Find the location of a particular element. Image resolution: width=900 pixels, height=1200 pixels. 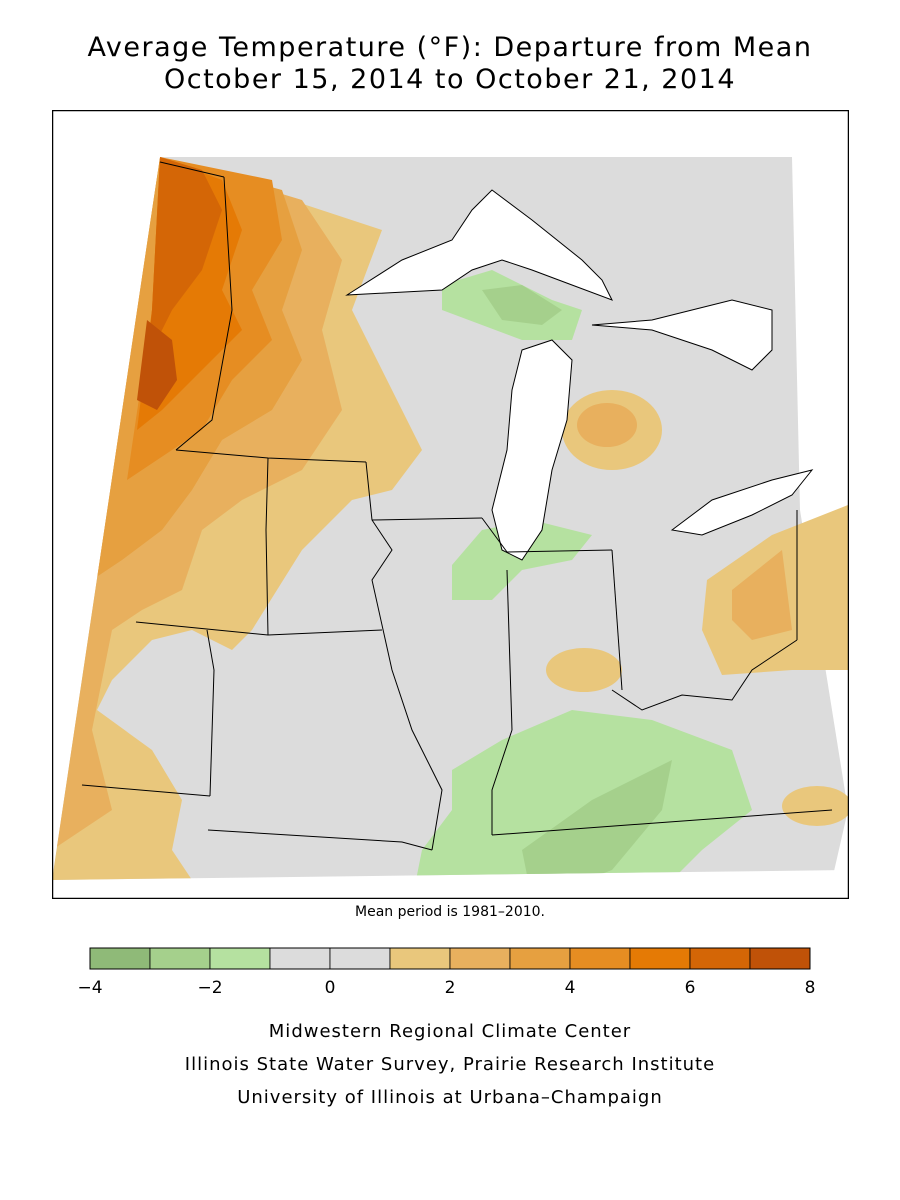

warm-region-indiana is located at coordinates (584, 670).